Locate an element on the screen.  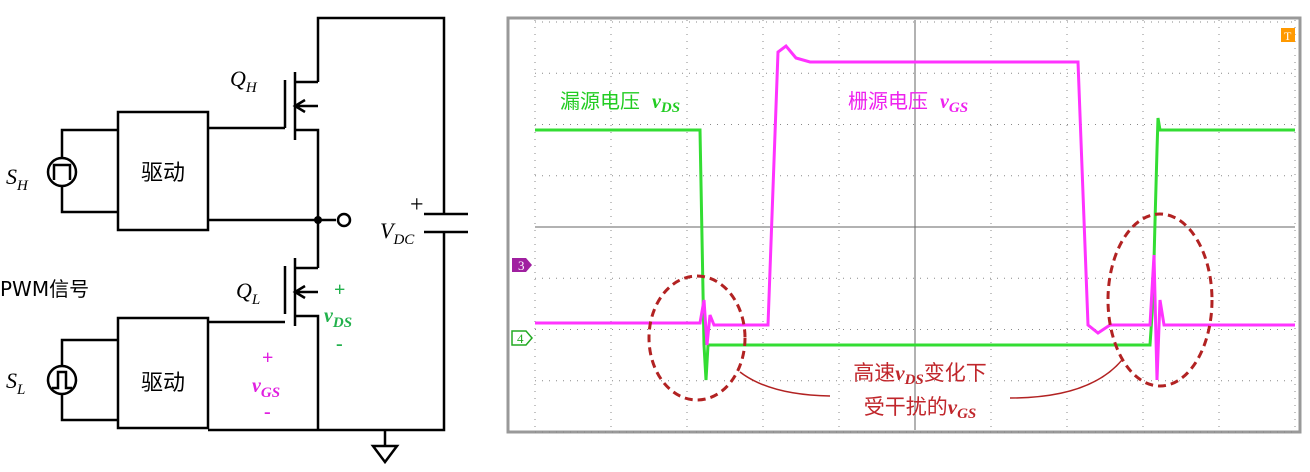
annotation-text: 变化下 is located at coordinates (955, 373).